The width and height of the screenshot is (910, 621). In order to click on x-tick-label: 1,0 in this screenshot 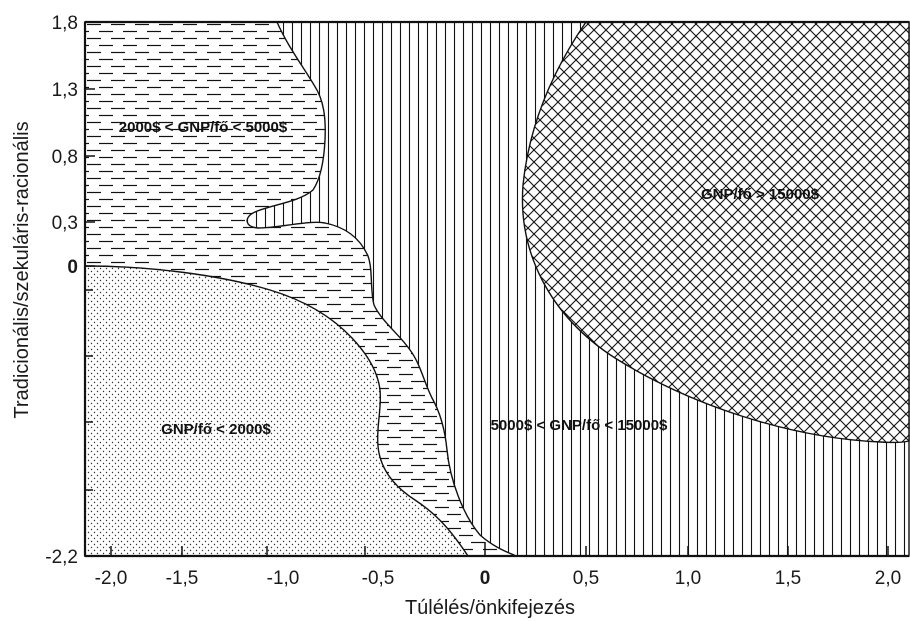, I will do `click(688, 578)`.